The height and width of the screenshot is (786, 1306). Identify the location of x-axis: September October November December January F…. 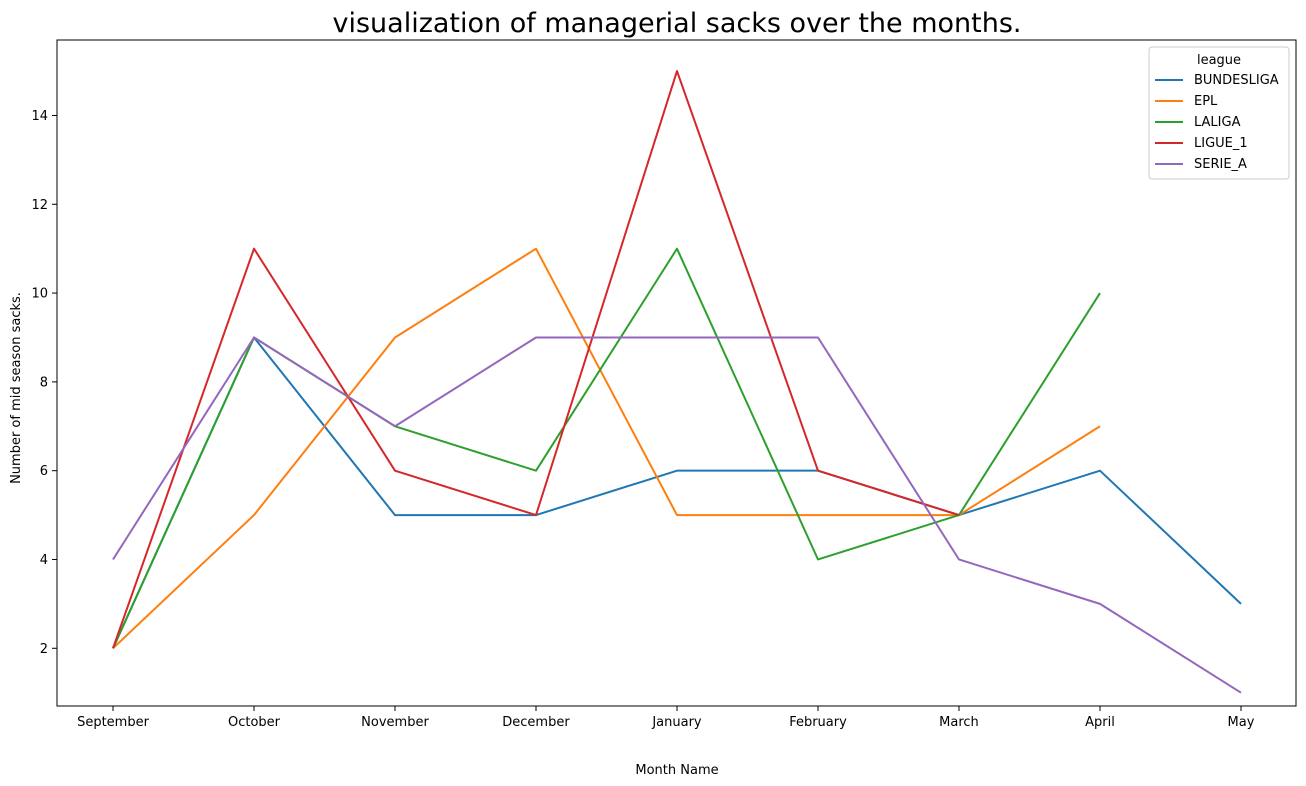
(666, 718).